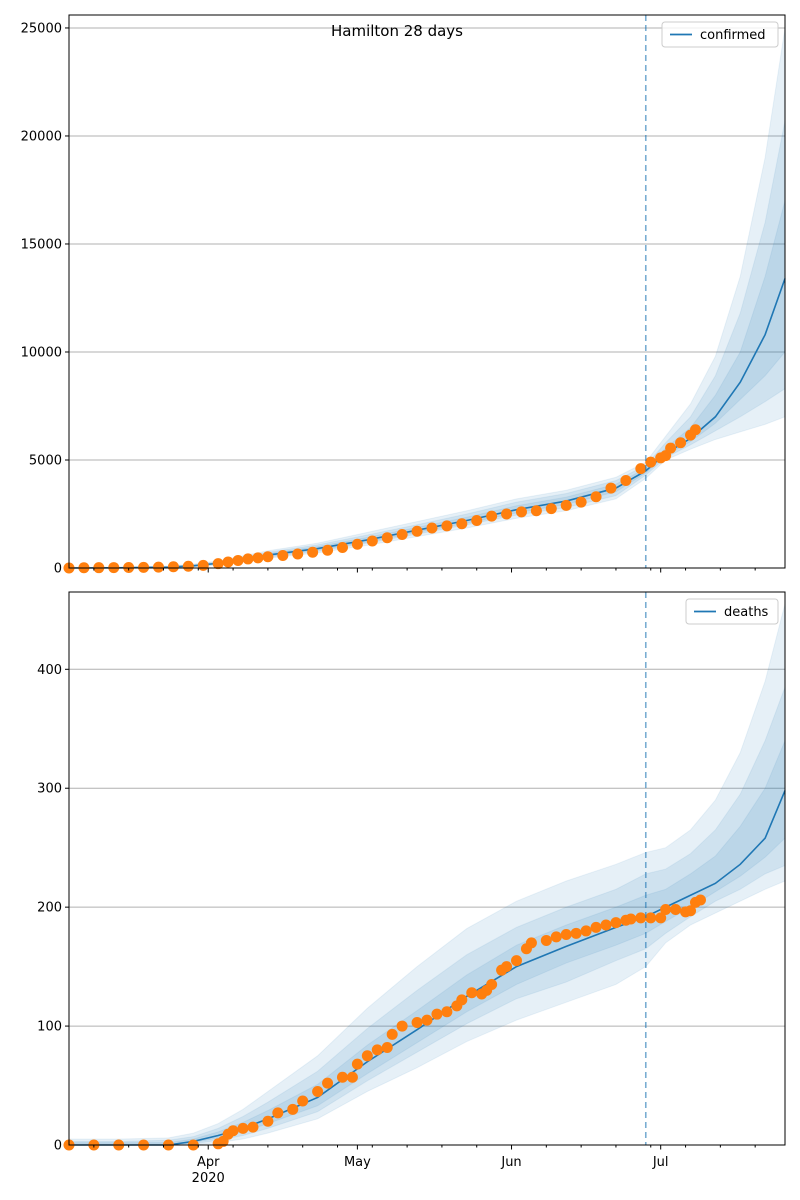  I want to click on y-tick-label: 10000, so click(41, 352).